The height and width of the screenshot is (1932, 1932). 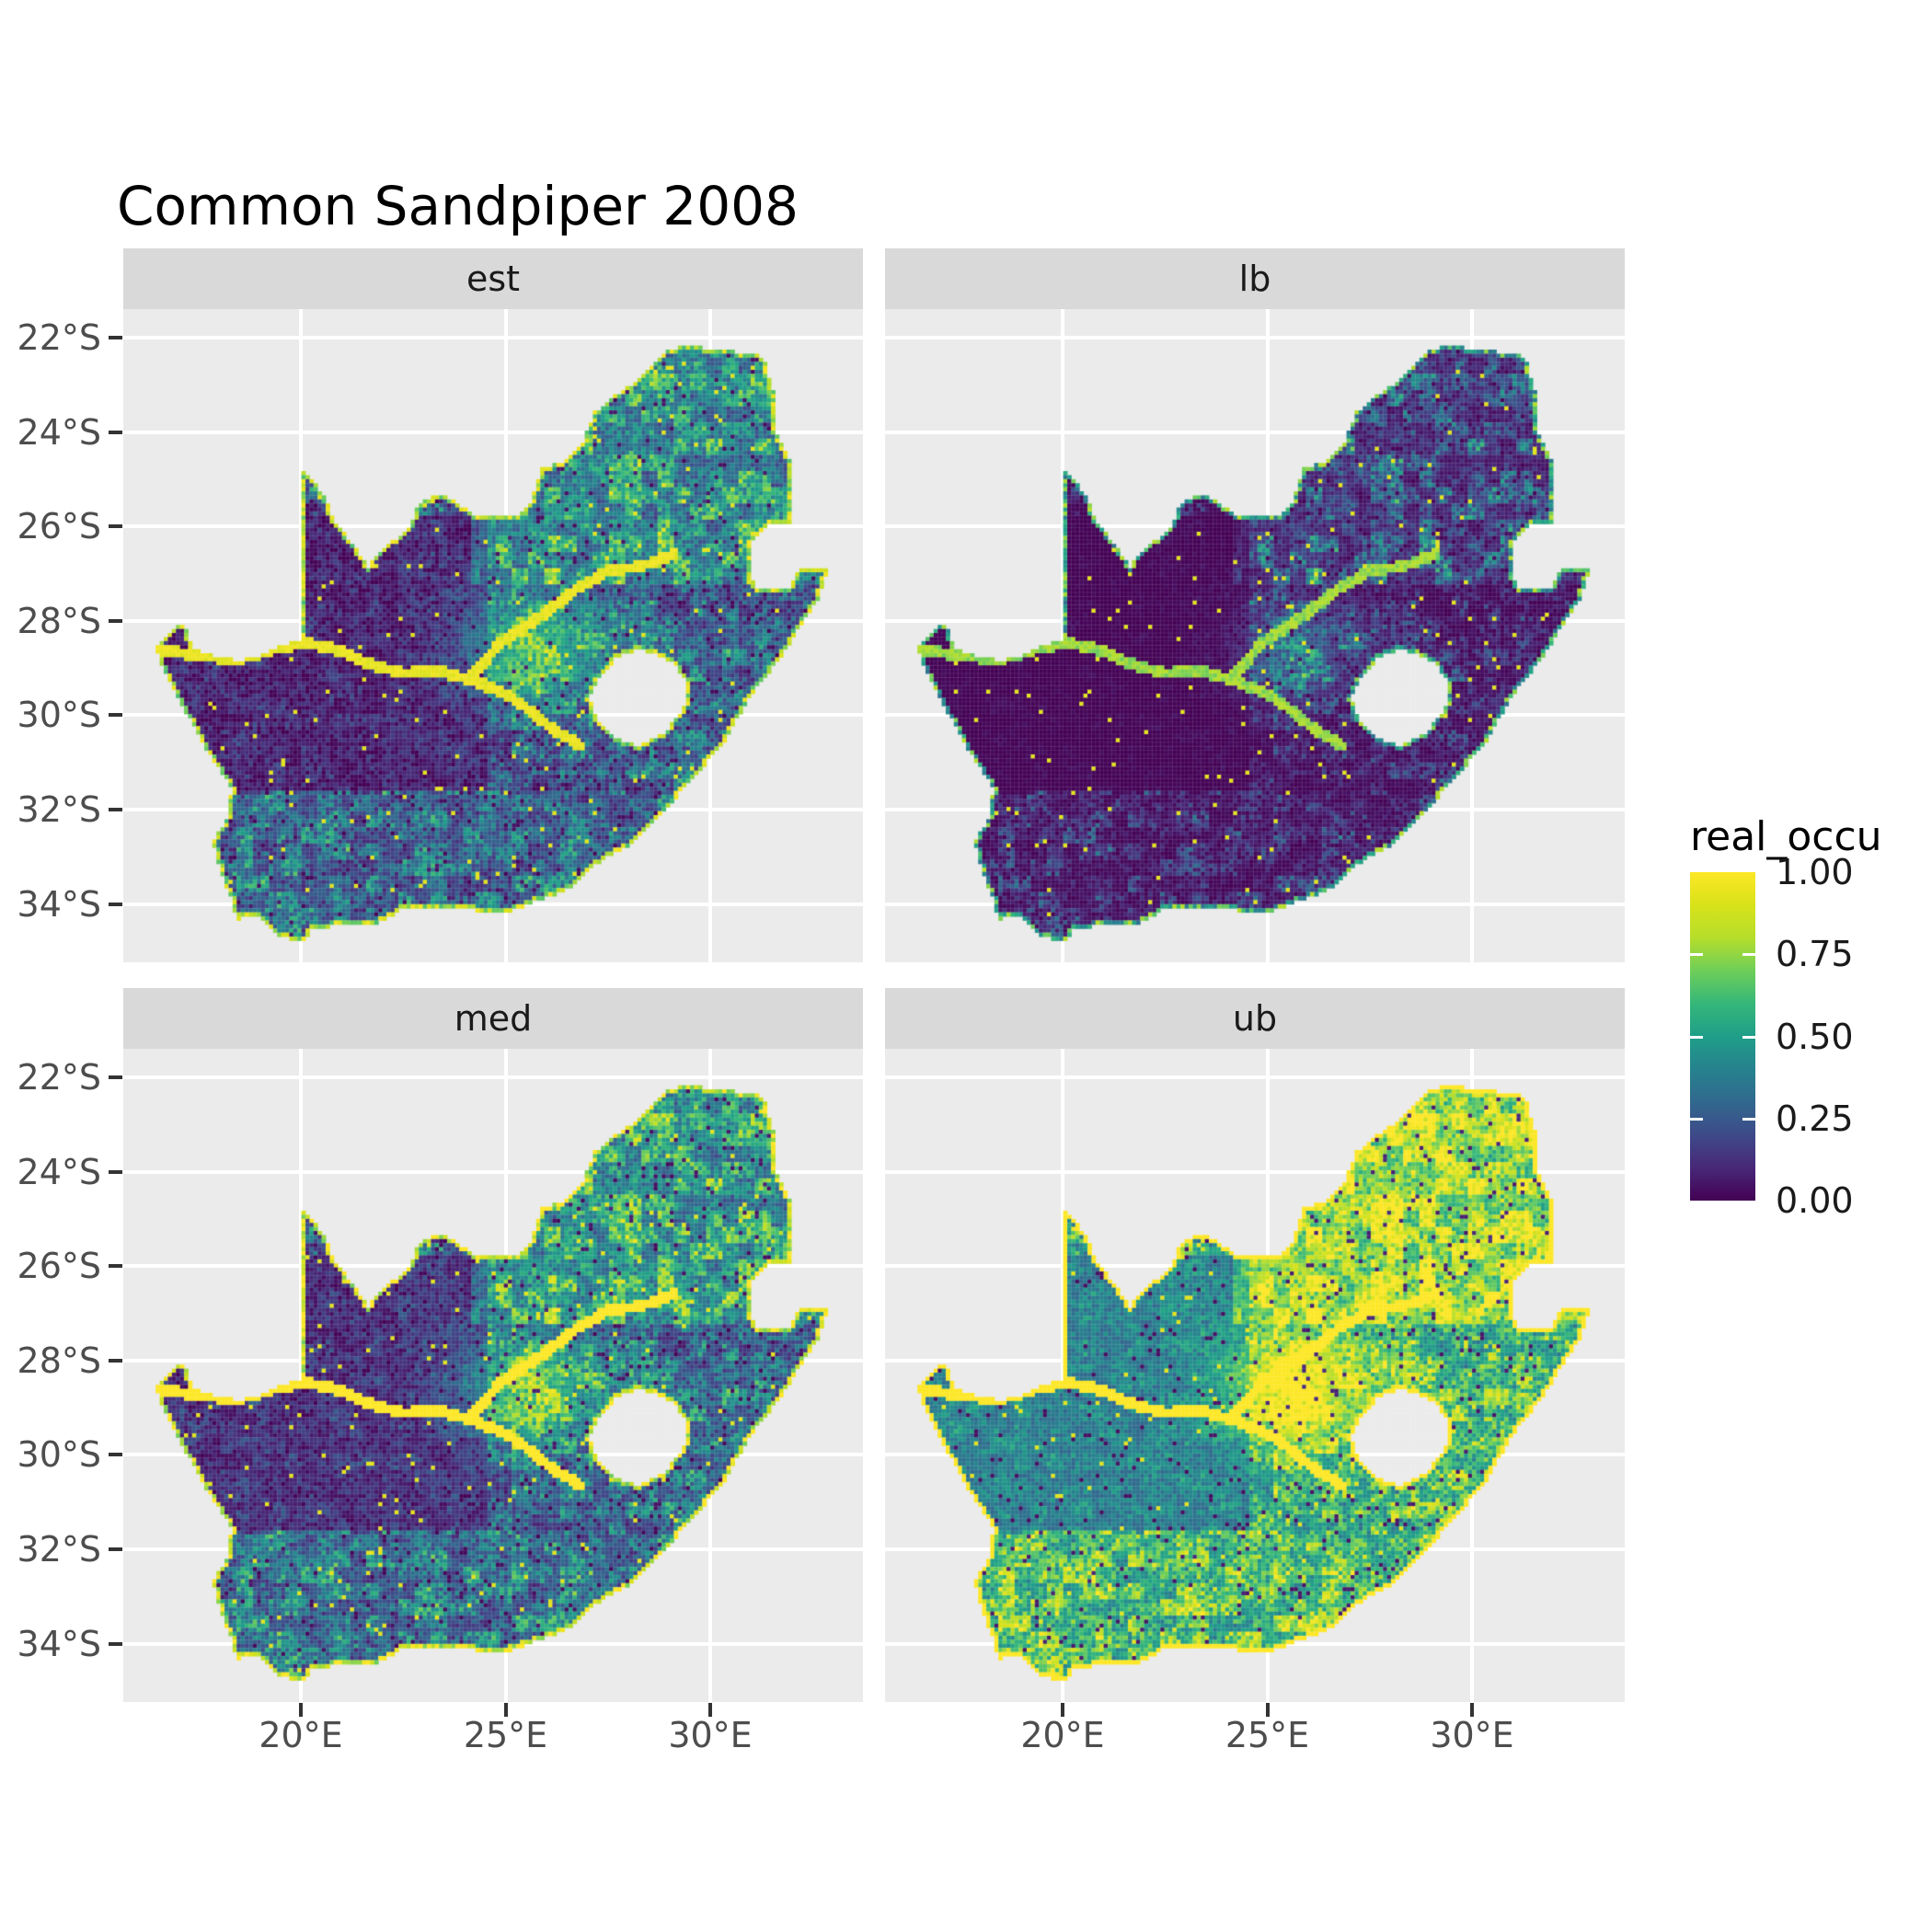 I want to click on legend-tick-label: 0.50, so click(x=1815, y=1036).